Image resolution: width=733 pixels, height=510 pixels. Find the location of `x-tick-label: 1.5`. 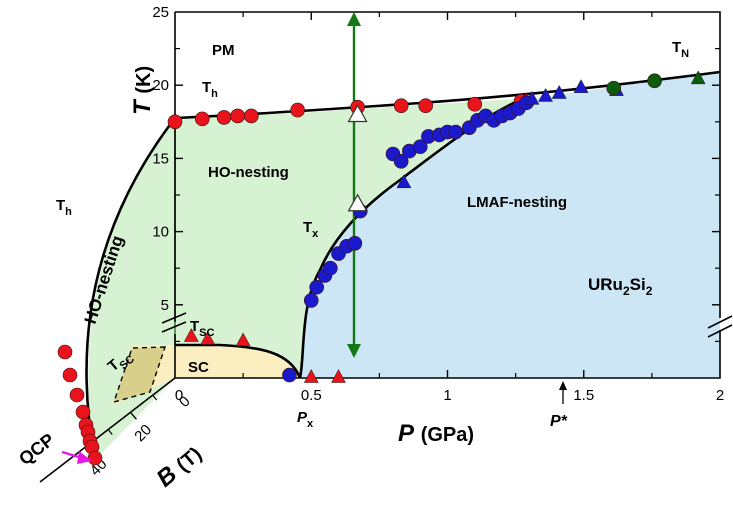

x-tick-label: 1.5 is located at coordinates (583, 395).